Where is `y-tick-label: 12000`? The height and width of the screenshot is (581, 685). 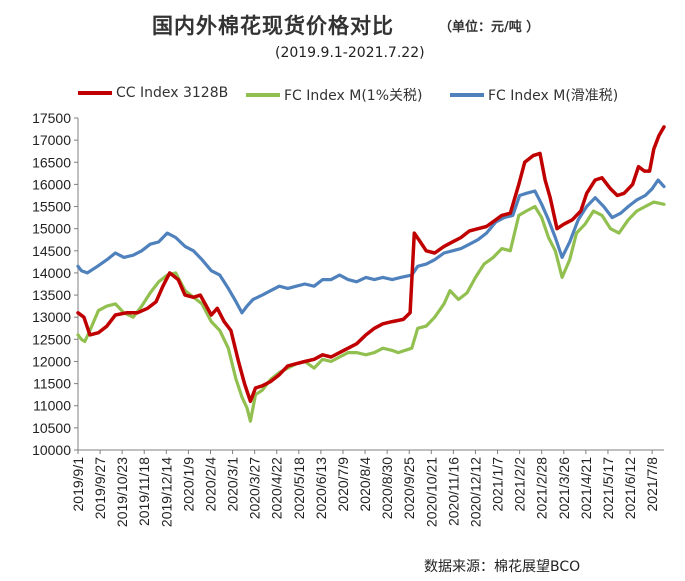 y-tick-label: 12000 is located at coordinates (51, 361).